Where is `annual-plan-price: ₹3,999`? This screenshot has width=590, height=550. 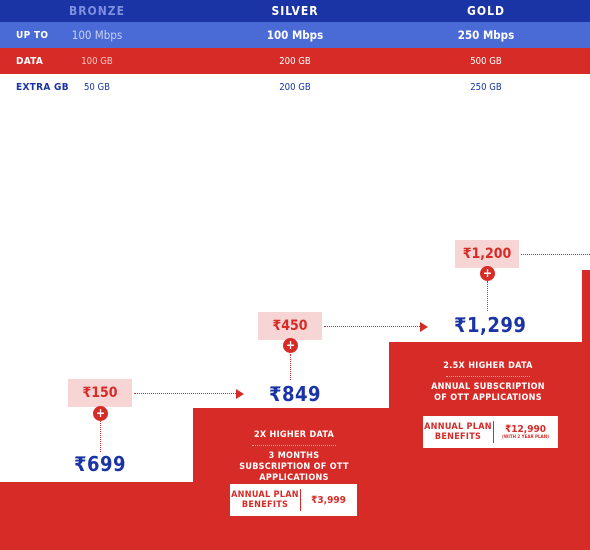
annual-plan-price: ₹3,999 is located at coordinates (328, 500).